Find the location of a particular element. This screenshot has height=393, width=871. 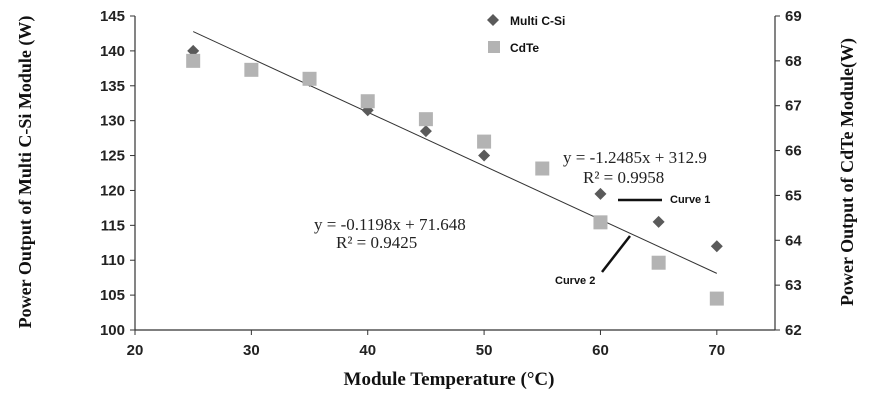

x-tick-label: 30 is located at coordinates (251, 350).